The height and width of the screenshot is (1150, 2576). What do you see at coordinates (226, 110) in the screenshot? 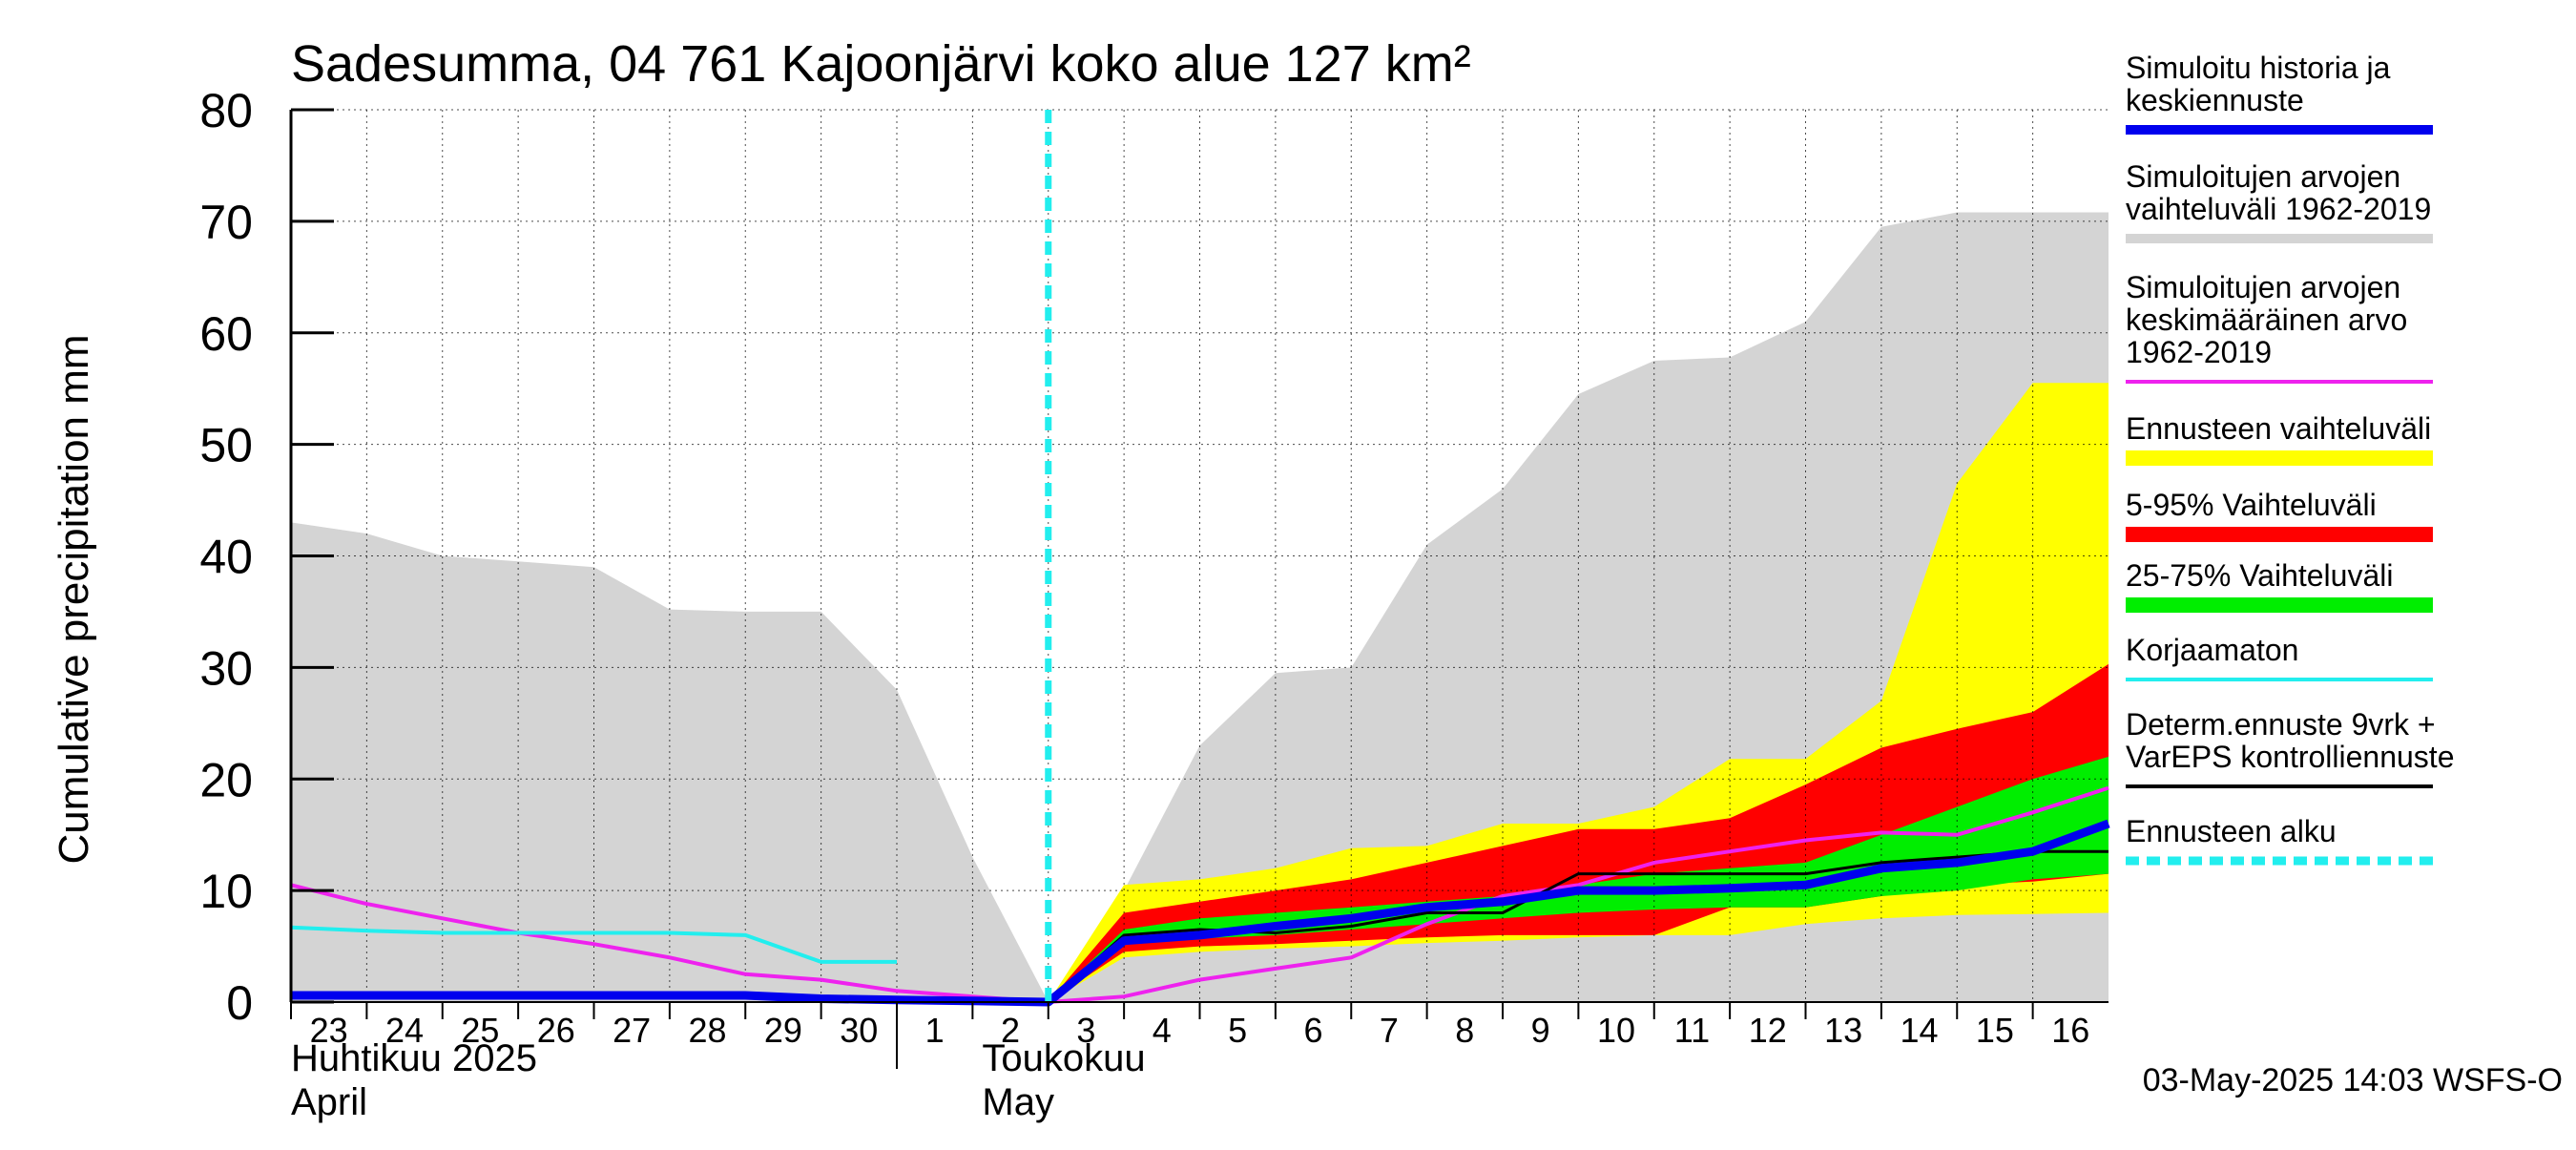
I see `y-tick-label: 80` at bounding box center [226, 110].